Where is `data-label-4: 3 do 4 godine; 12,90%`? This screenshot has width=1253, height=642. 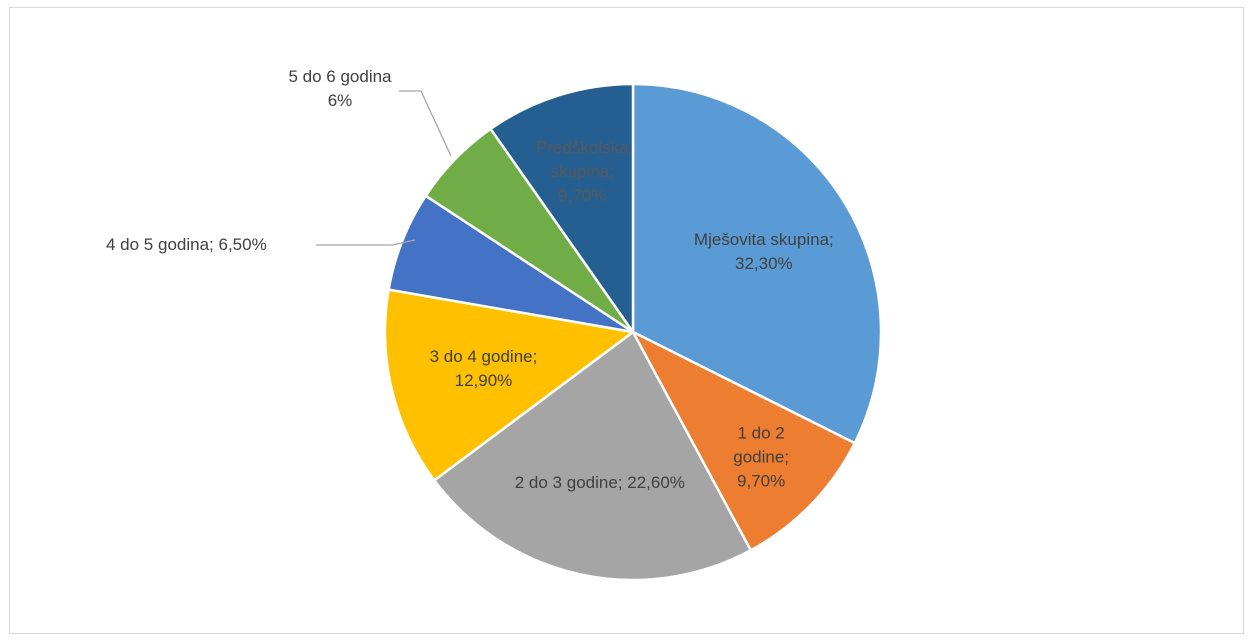 data-label-4: 3 do 4 godine; 12,90% is located at coordinates (484, 368).